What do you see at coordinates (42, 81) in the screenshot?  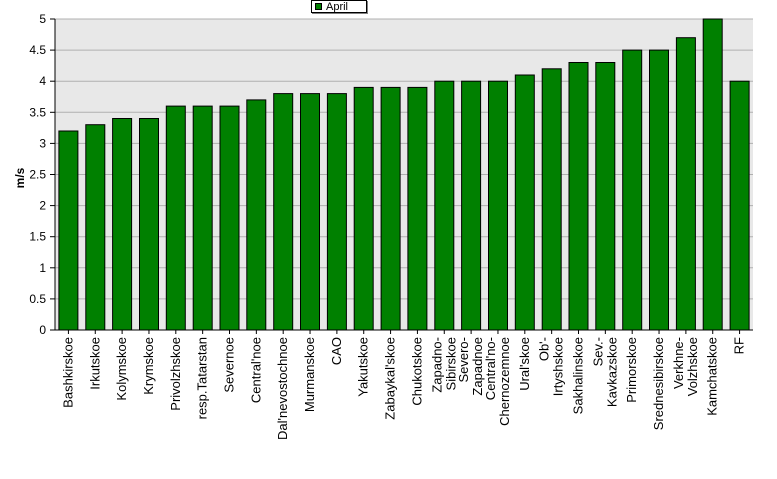 I see `y-tick-label: 4` at bounding box center [42, 81].